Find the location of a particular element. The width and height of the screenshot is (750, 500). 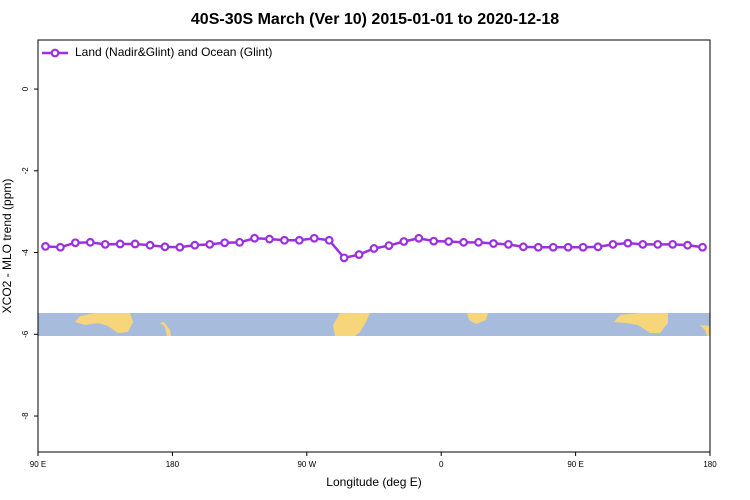

land is located at coordinates (392, 324).